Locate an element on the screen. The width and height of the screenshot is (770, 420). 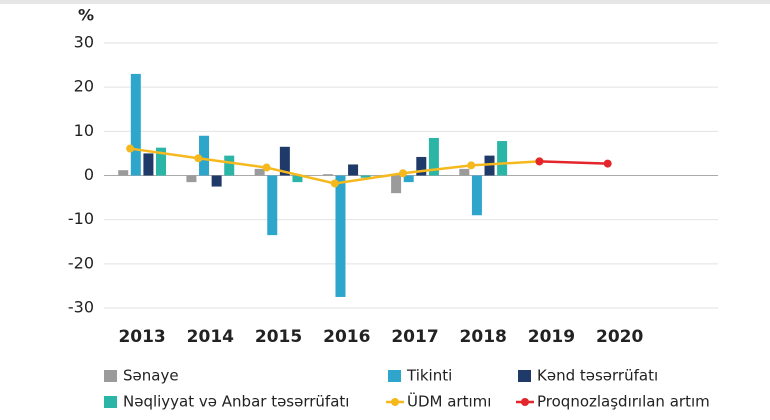
x-tick-label: 2018 is located at coordinates (483, 337).